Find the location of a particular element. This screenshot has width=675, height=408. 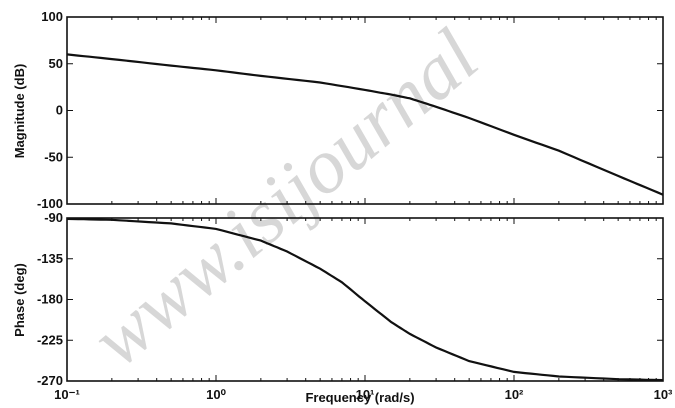

magnitude-y-tick-label: 50 is located at coordinates (56, 63).